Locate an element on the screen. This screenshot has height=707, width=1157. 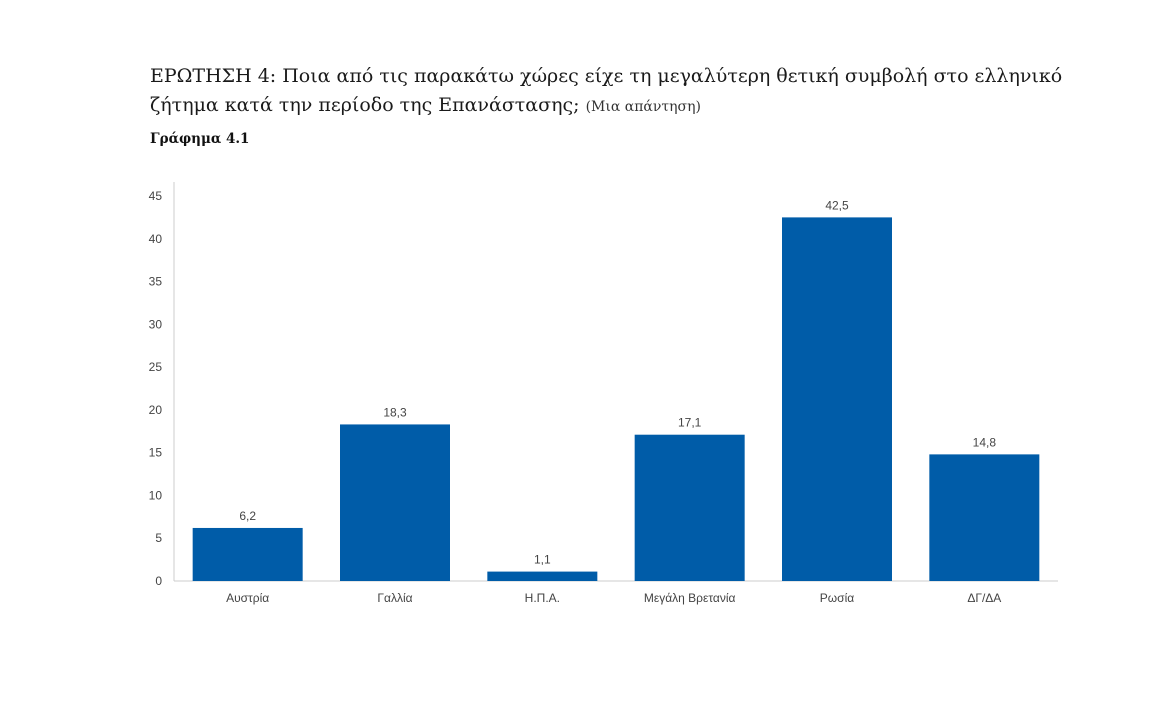
y-tick-label: 30 is located at coordinates (156, 324).